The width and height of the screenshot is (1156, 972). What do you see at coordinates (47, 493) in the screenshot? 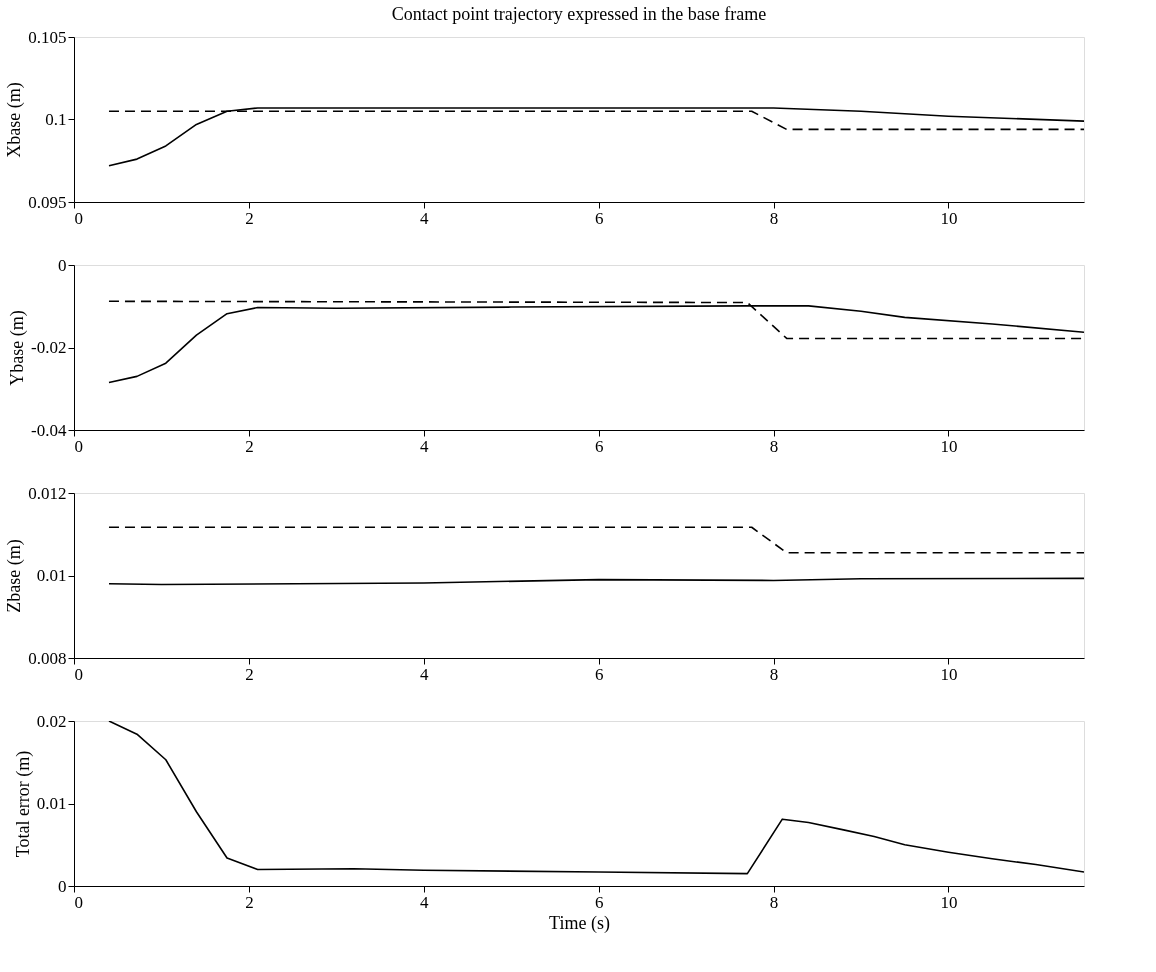
I see `y-tick-label: 0.012` at bounding box center [47, 493].